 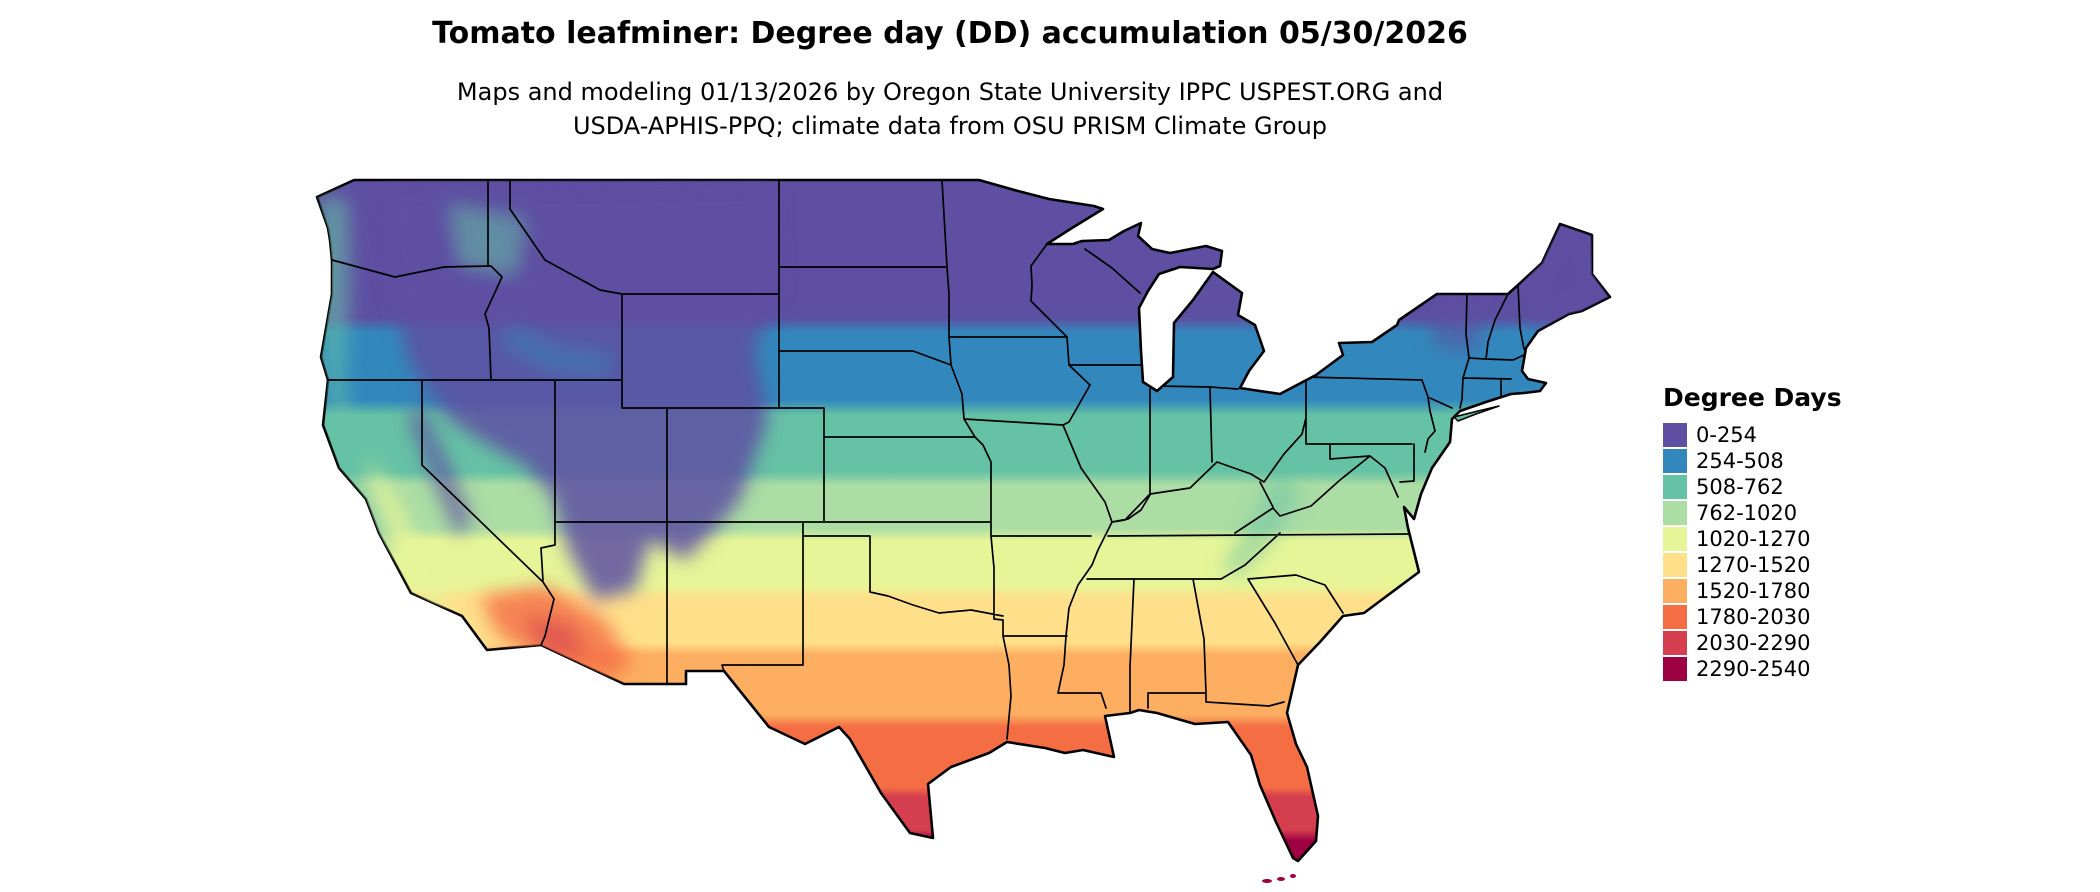 I want to click on legend-label: 1520-1780, so click(x=1753, y=591).